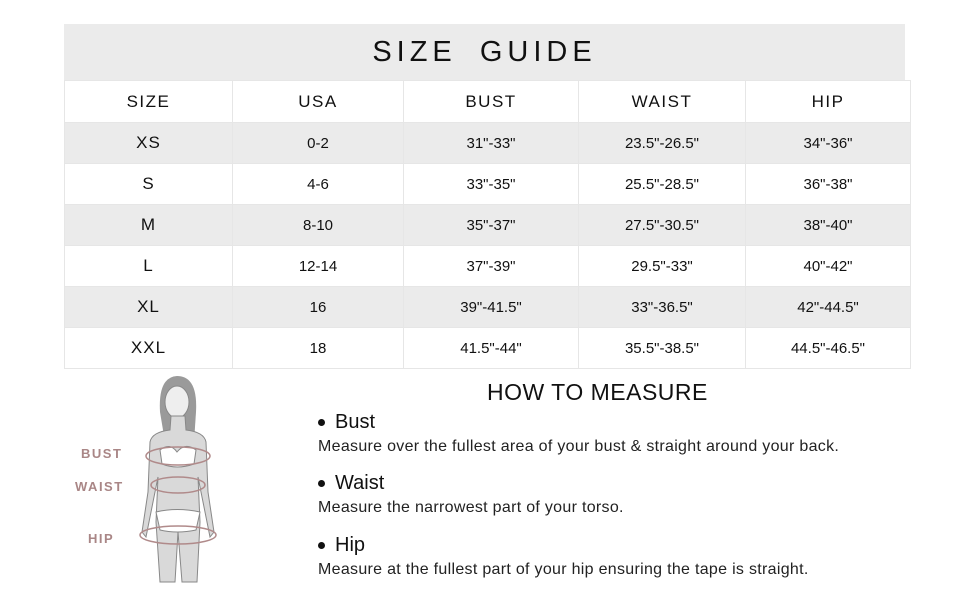  I want to click on size-guide-title: SIZE GUIDE, so click(484, 52).